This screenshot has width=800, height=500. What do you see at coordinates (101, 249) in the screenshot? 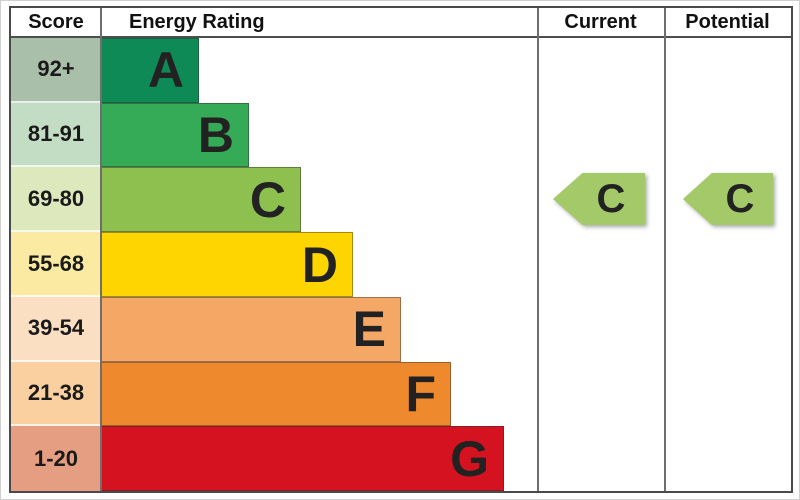
I see `score-column-divider` at bounding box center [101, 249].